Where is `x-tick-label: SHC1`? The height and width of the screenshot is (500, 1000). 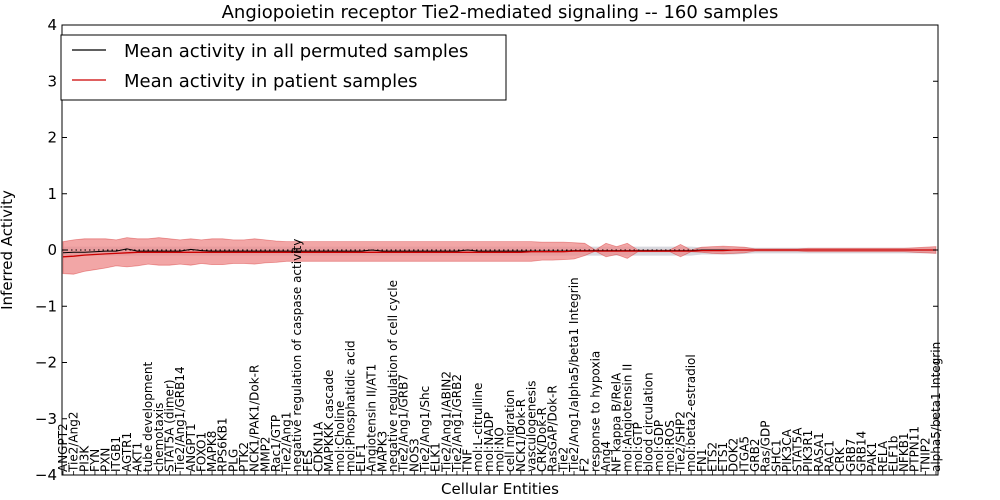
x-tick-label: SHC1 is located at coordinates (776, 455).